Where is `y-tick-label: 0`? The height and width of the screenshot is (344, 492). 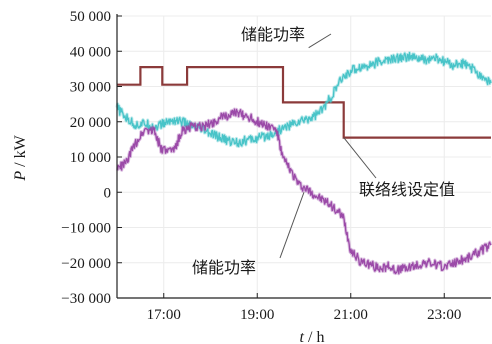
y-tick-label: 0 is located at coordinates (108, 193).